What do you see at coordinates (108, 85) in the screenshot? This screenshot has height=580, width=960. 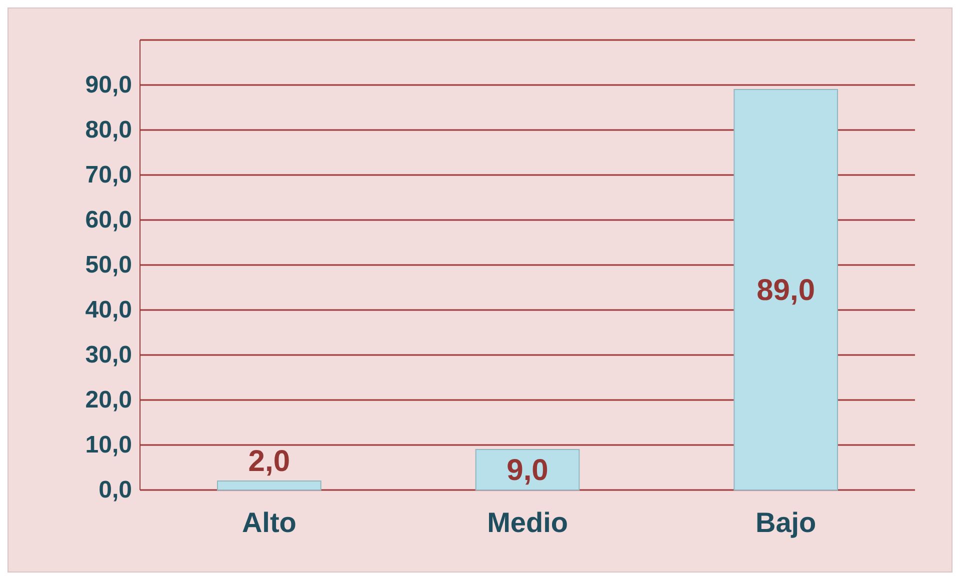 I see `y-tick-label: 90,0` at bounding box center [108, 85].